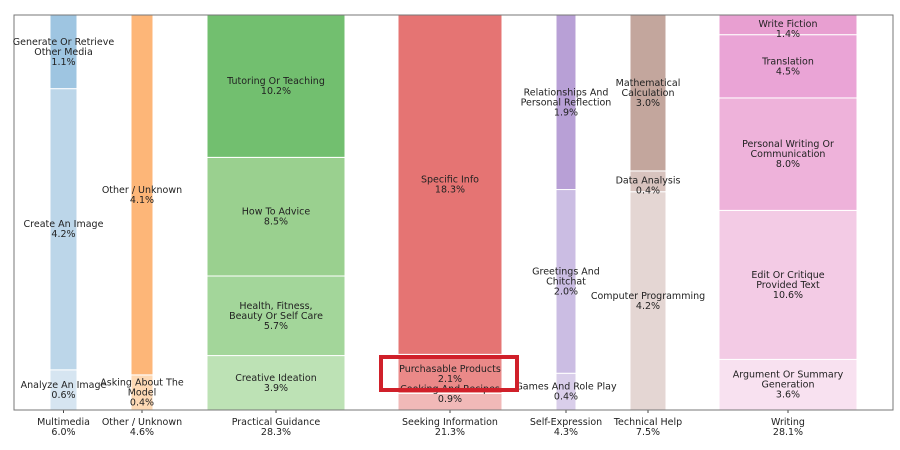  I want to click on highlight-box, so click(449, 373).